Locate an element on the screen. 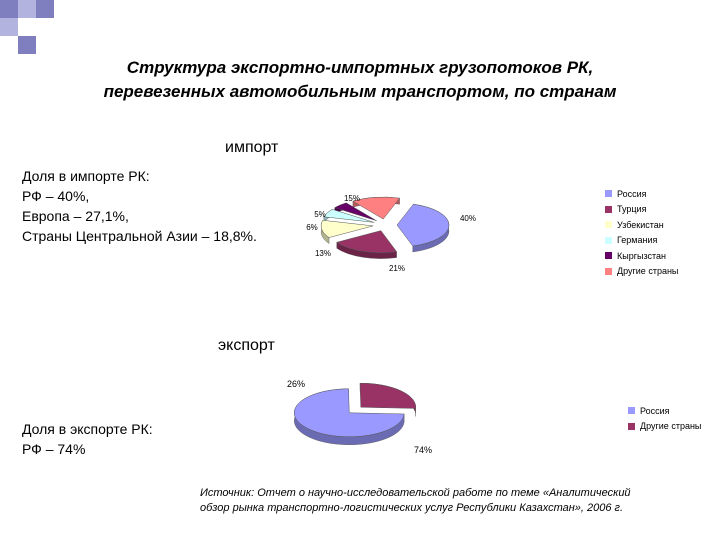 The width and height of the screenshot is (720, 540). export-legend: Россия Другие страны is located at coordinates (664, 418).